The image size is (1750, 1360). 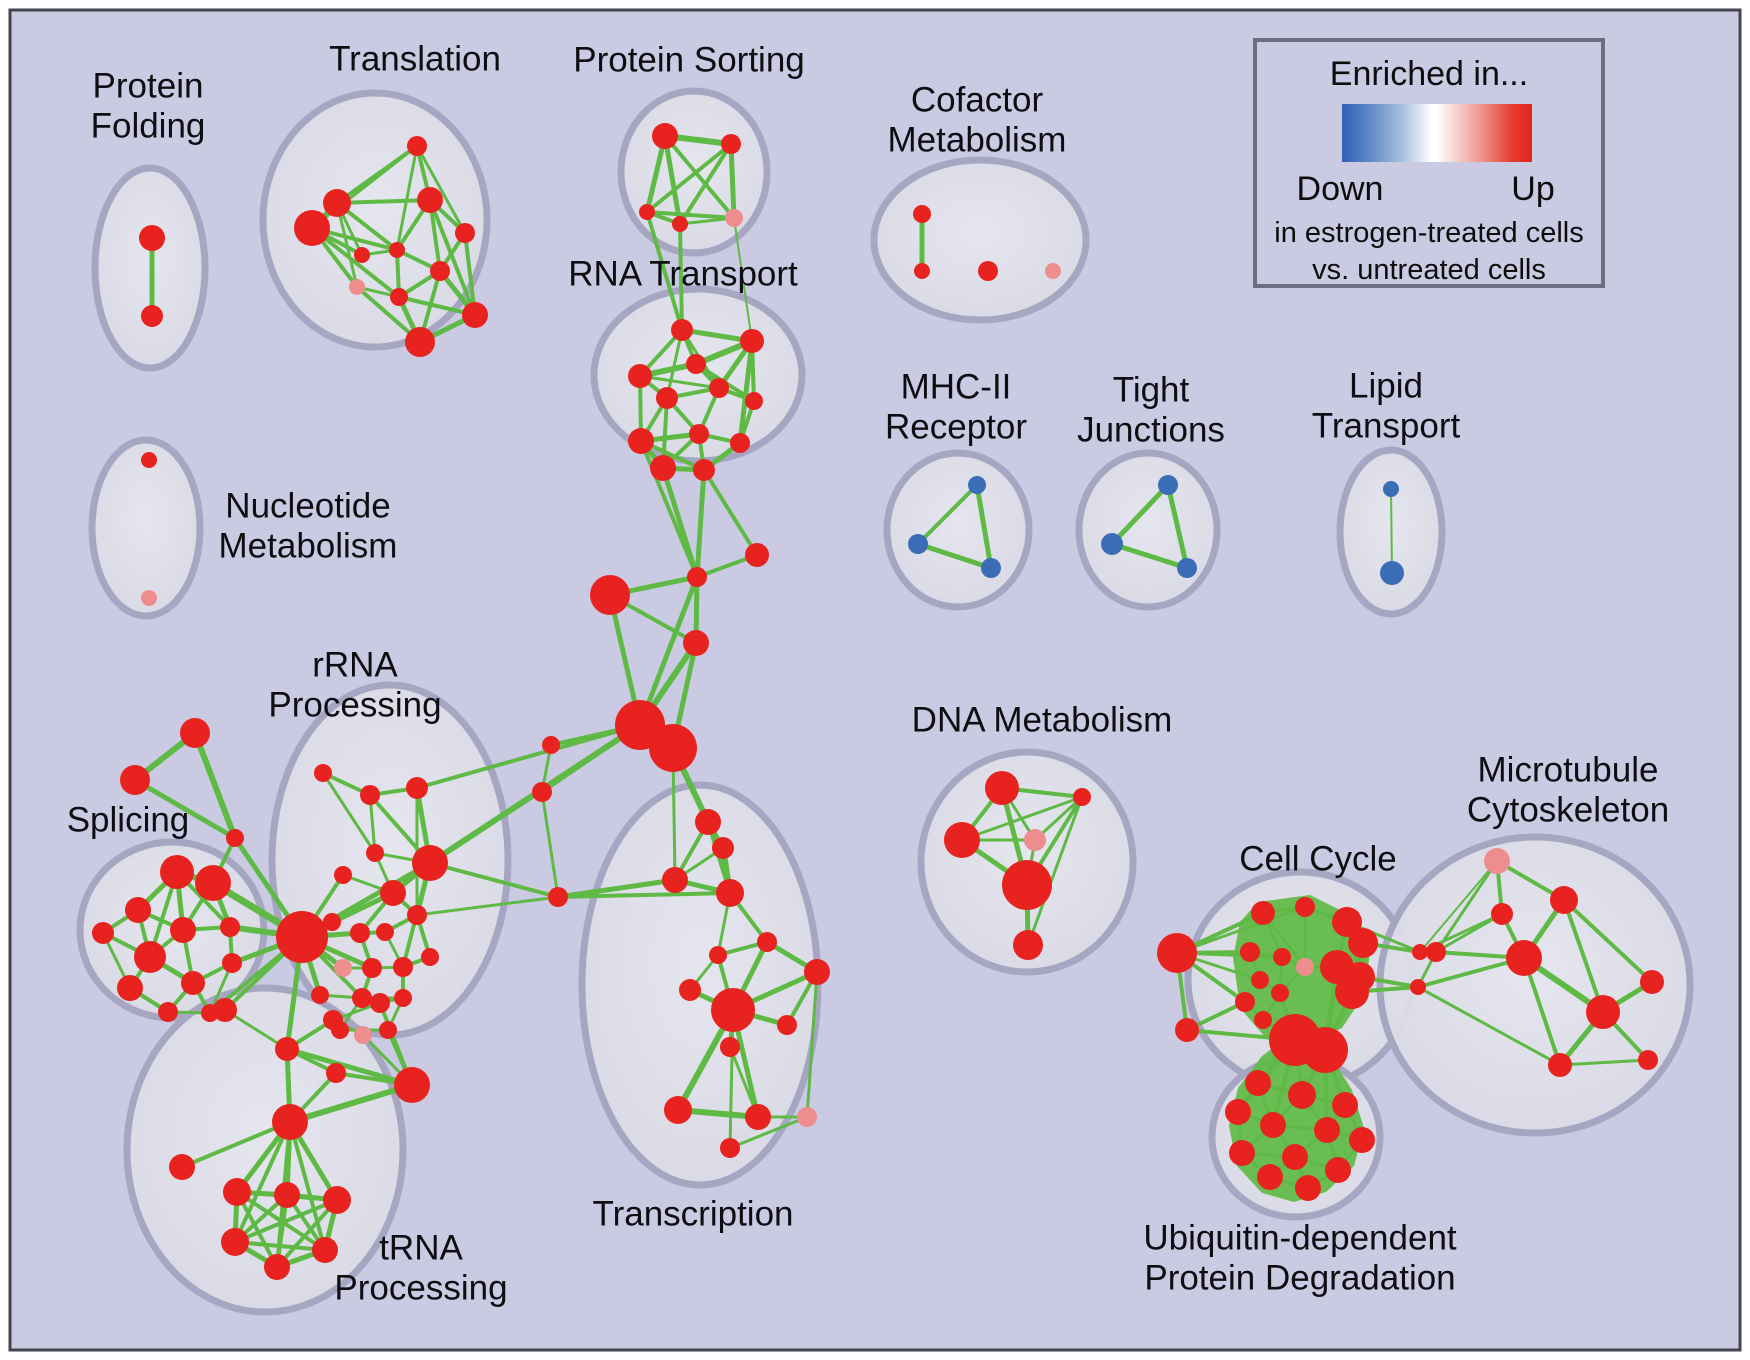 I want to click on cluster-label-lipid-transport: Lipid, so click(x=1386, y=385).